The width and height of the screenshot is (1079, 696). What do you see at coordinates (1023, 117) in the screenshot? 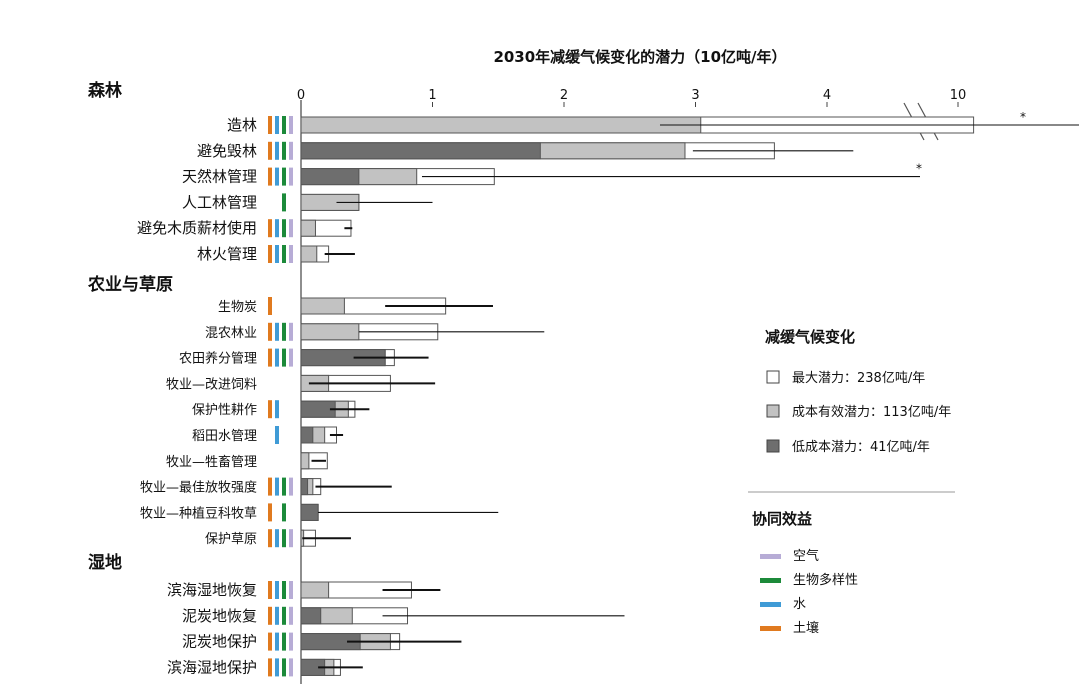
I see `asterisk-note: *` at bounding box center [1023, 117].